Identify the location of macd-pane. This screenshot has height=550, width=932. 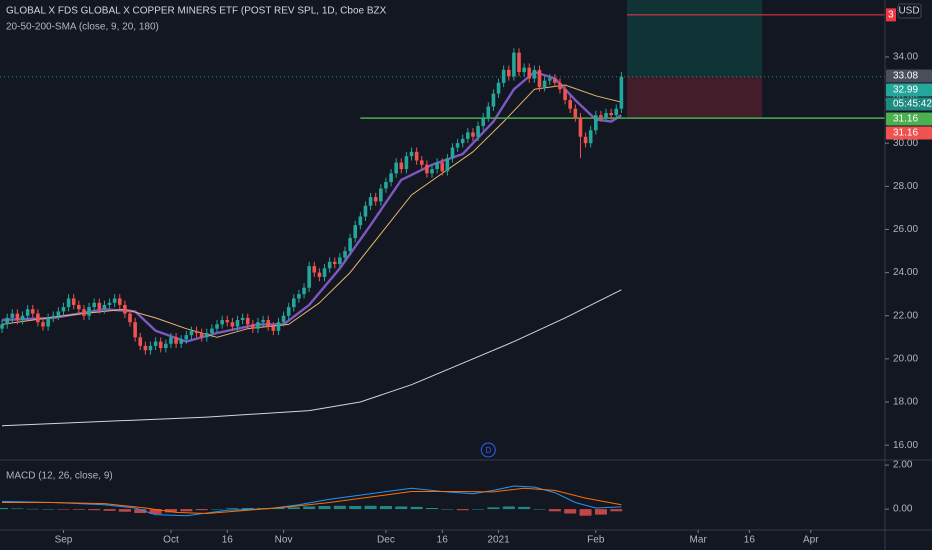
(311, 501).